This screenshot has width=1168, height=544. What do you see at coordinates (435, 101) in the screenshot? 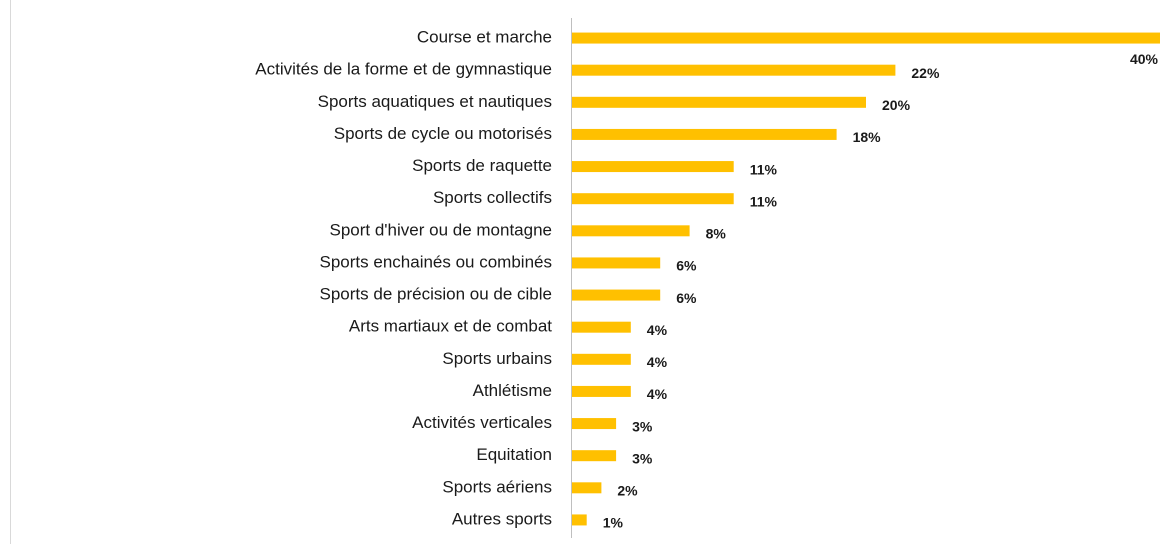
I see `category-label: Sports aquatiques et nautiques` at bounding box center [435, 101].